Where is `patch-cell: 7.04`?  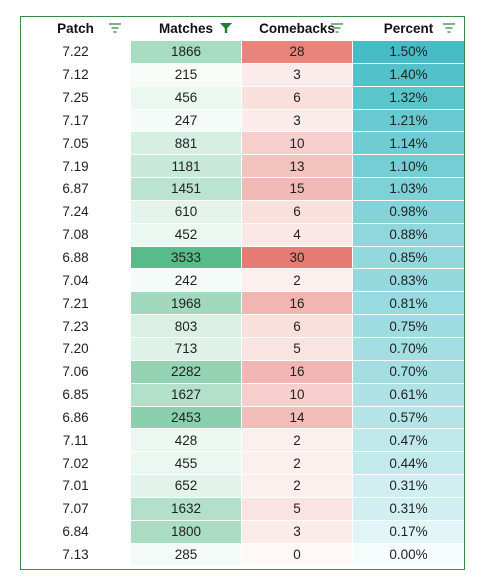 patch-cell: 7.04 is located at coordinates (76, 280).